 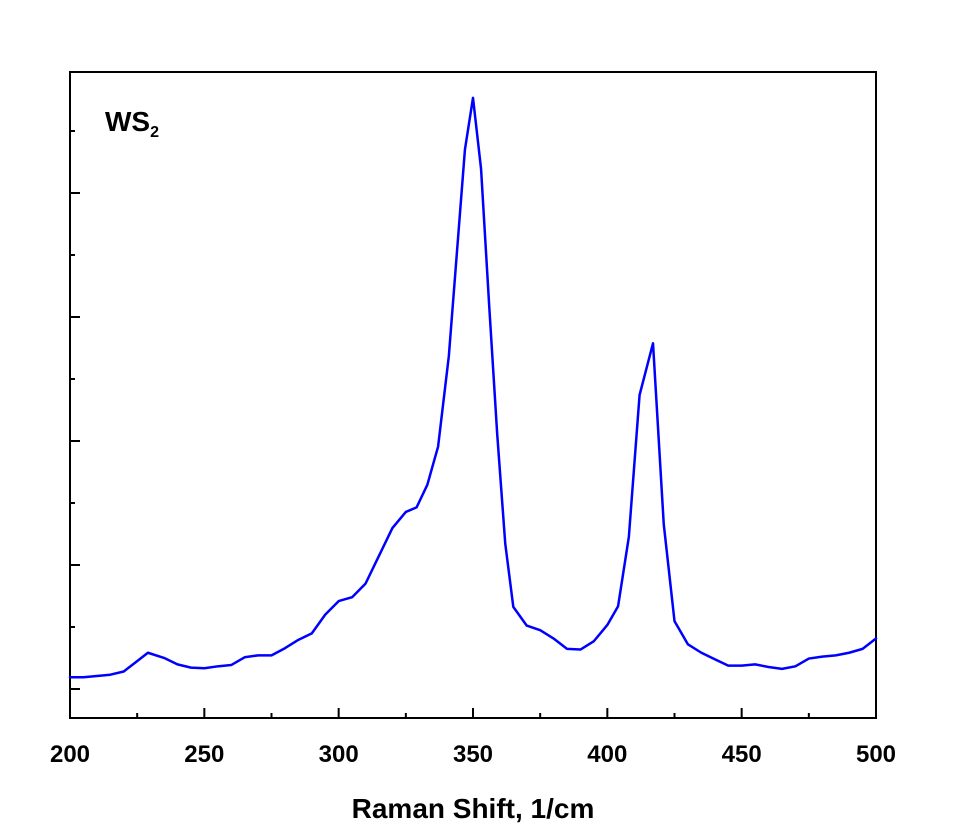 I want to click on sample-label-main: WS, so click(x=127, y=121).